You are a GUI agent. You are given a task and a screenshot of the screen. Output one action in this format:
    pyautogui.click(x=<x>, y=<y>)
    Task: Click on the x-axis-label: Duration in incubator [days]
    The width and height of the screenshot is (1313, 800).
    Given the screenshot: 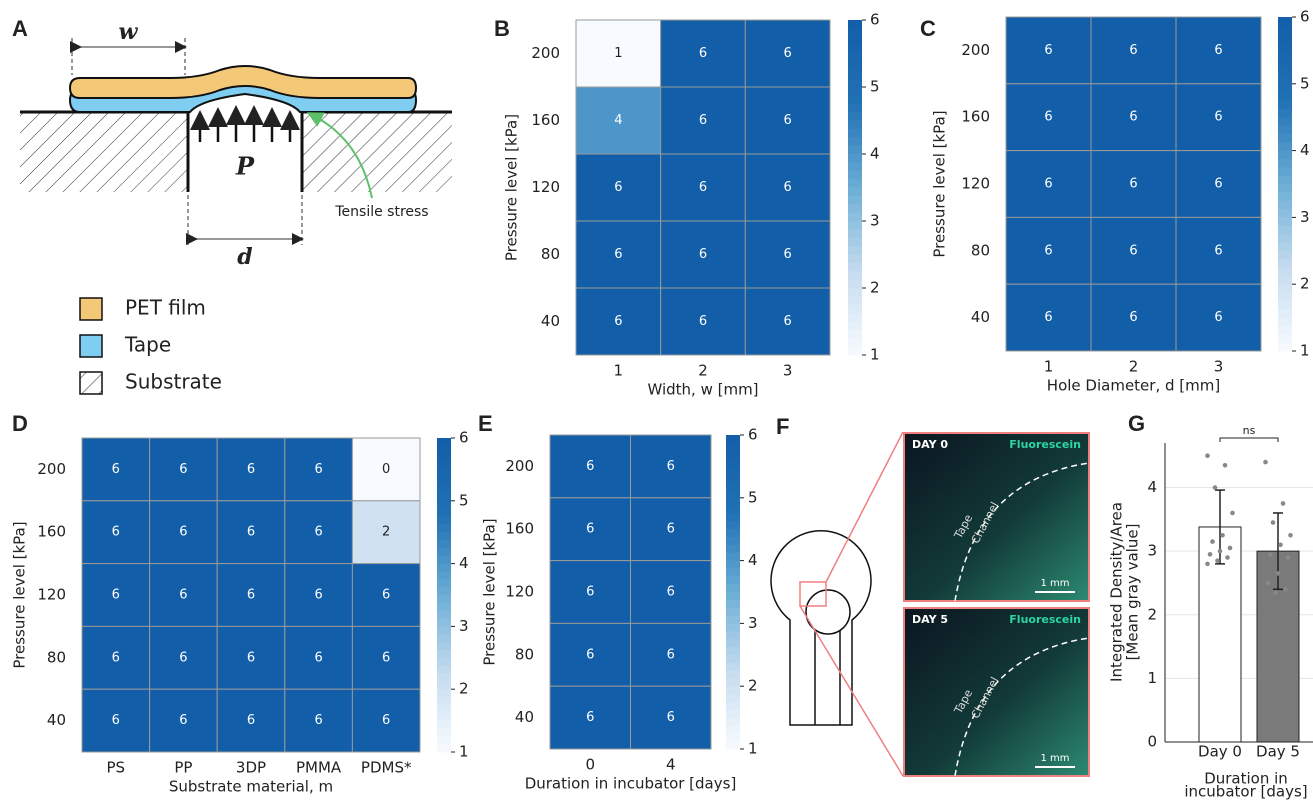 What is the action you would take?
    pyautogui.click(x=631, y=784)
    